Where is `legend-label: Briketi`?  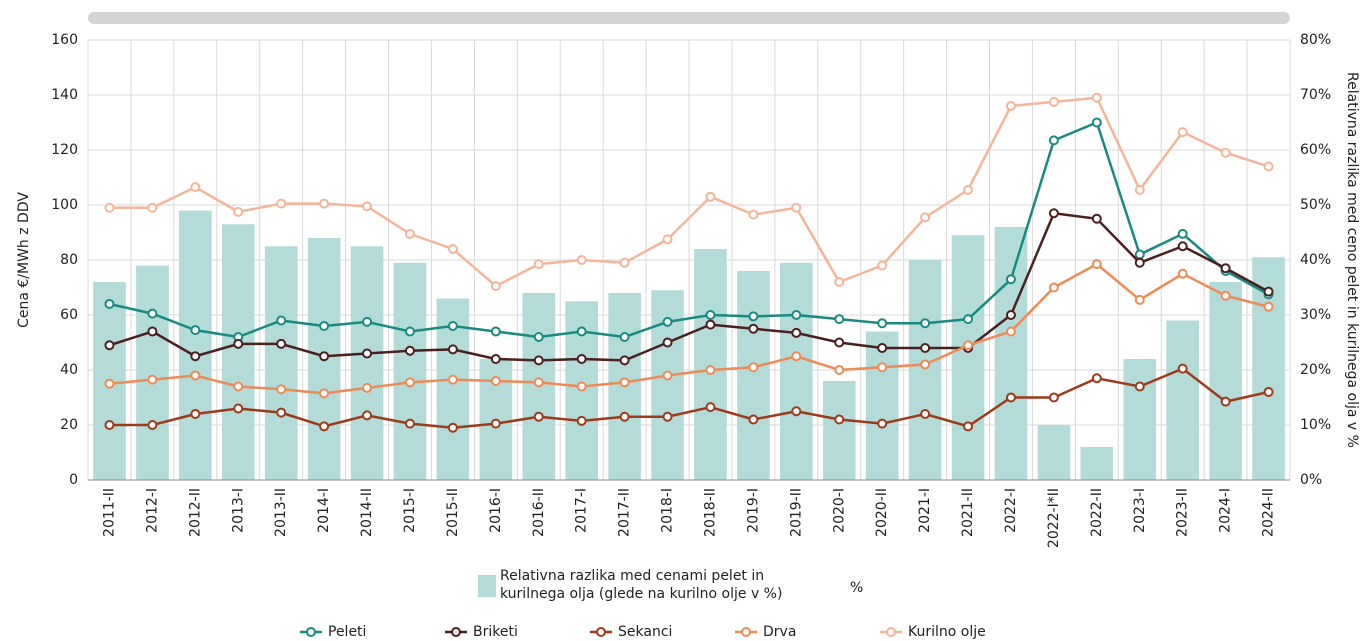 legend-label: Briketi is located at coordinates (495, 632).